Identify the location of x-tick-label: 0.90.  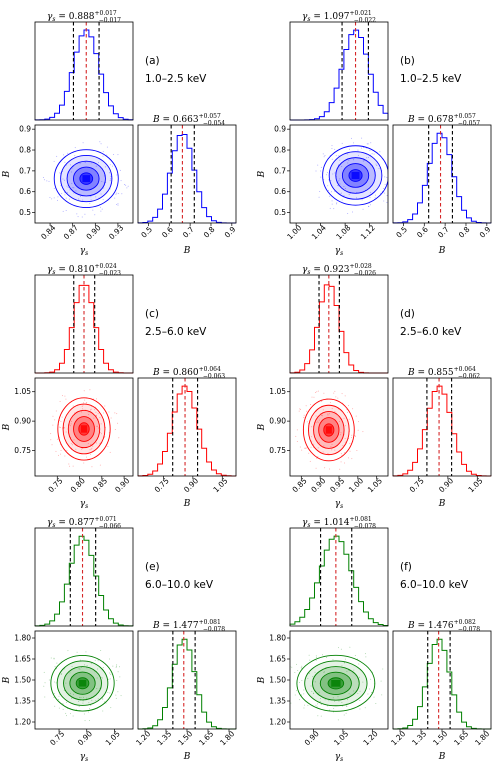
(312, 738).